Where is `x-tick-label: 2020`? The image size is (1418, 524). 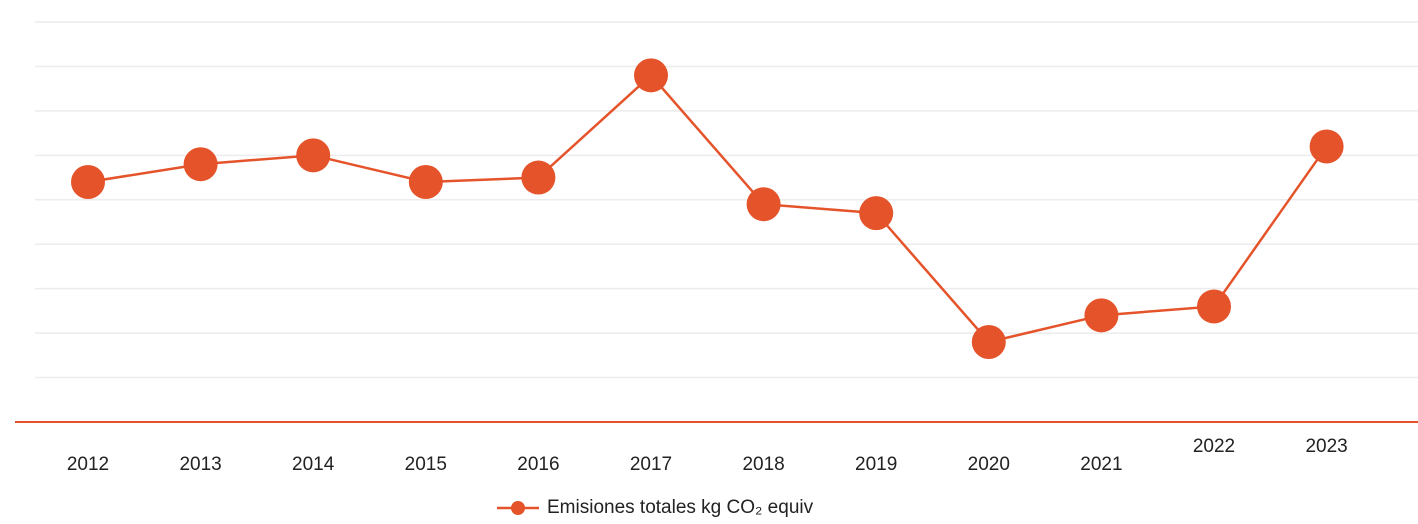 x-tick-label: 2020 is located at coordinates (989, 464).